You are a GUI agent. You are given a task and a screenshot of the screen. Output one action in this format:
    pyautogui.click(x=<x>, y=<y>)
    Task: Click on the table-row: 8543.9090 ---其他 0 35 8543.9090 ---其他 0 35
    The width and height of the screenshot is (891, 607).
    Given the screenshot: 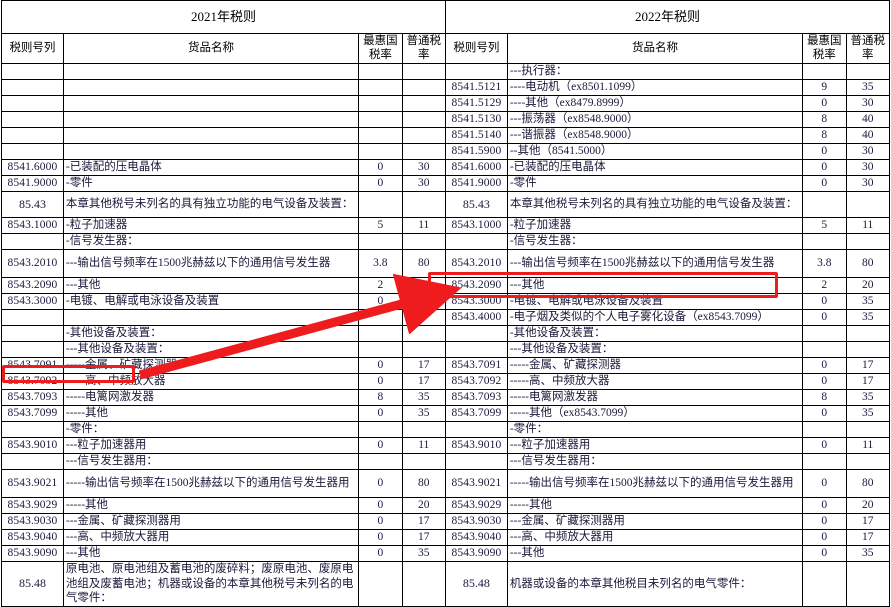 What is the action you would take?
    pyautogui.click(x=445, y=553)
    